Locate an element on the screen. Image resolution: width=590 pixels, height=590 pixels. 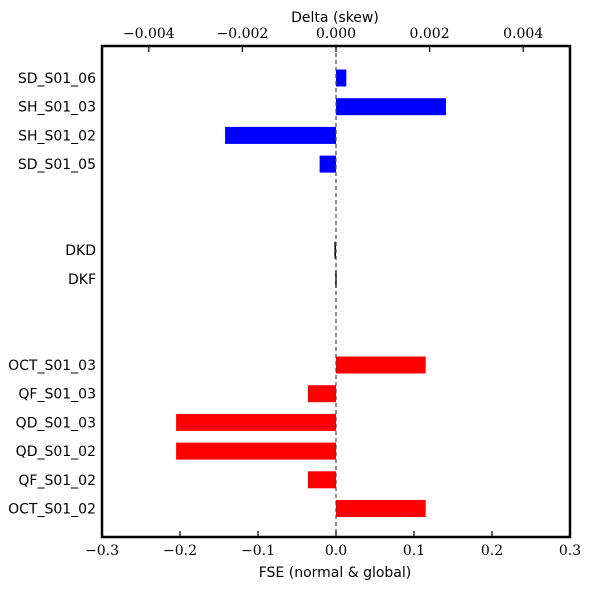
x-tick-label: 0.0 is located at coordinates (336, 551).